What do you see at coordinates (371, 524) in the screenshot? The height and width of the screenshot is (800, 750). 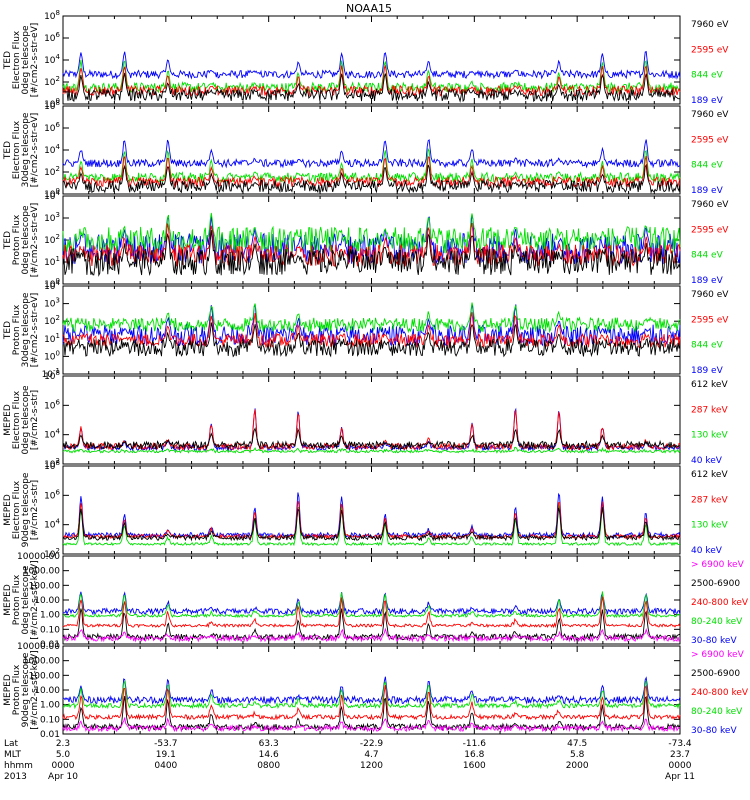 I see `series-line-612-kev` at bounding box center [371, 524].